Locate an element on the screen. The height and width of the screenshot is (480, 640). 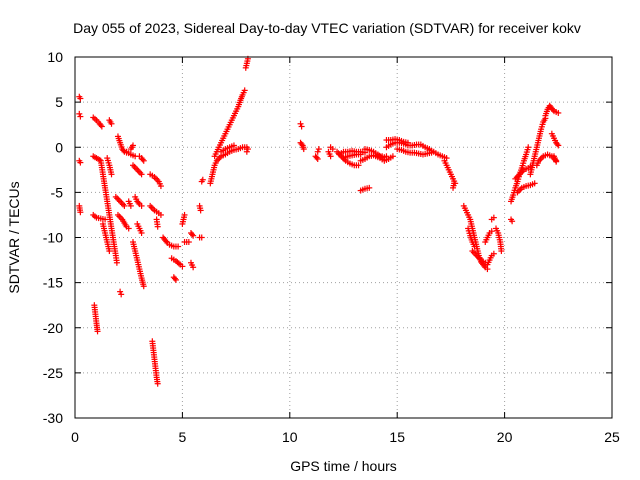
x-axis-label: GPS time / hours is located at coordinates (343, 466).